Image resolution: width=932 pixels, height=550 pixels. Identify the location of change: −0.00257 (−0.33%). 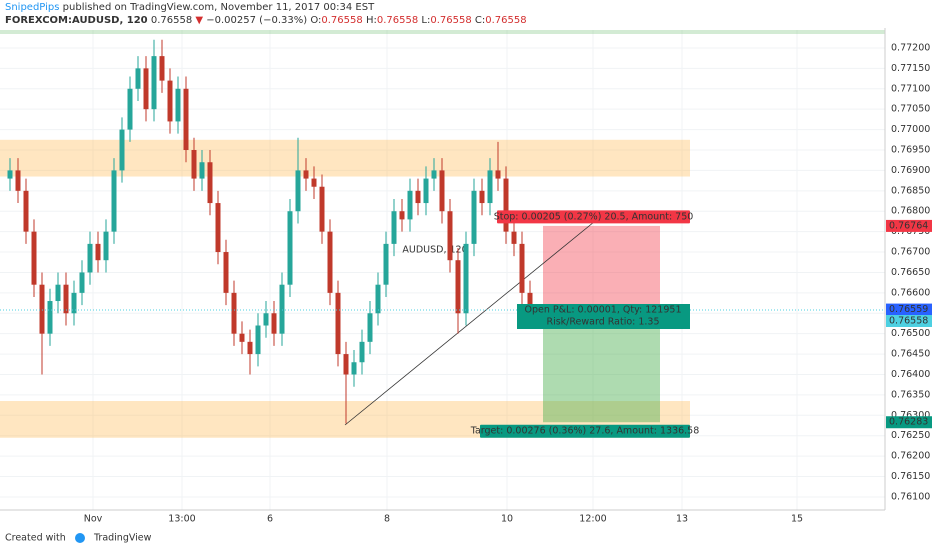
(256, 20).